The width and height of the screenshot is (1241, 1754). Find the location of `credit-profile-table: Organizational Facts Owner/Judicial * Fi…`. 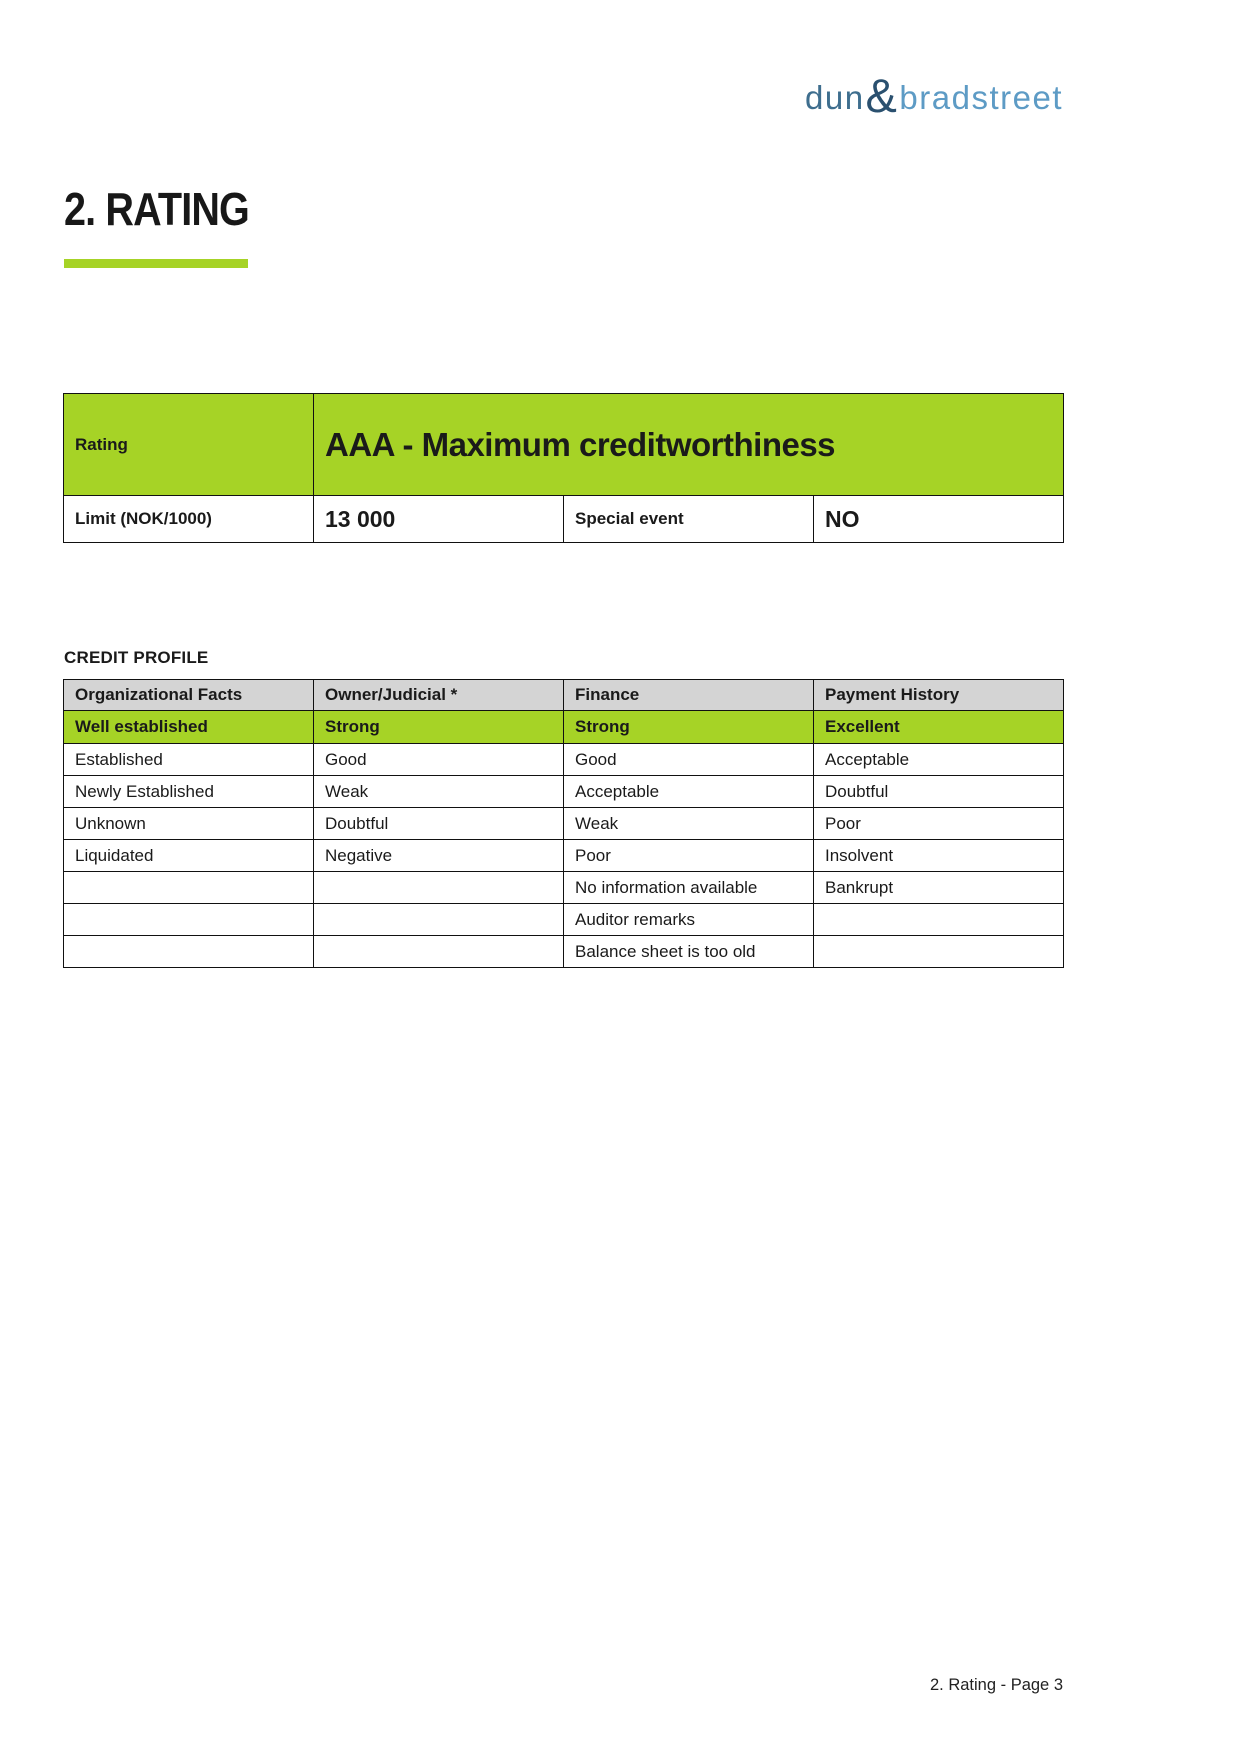

credit-profile-table: Organizational Facts Owner/Judicial * Fi… is located at coordinates (563, 823).